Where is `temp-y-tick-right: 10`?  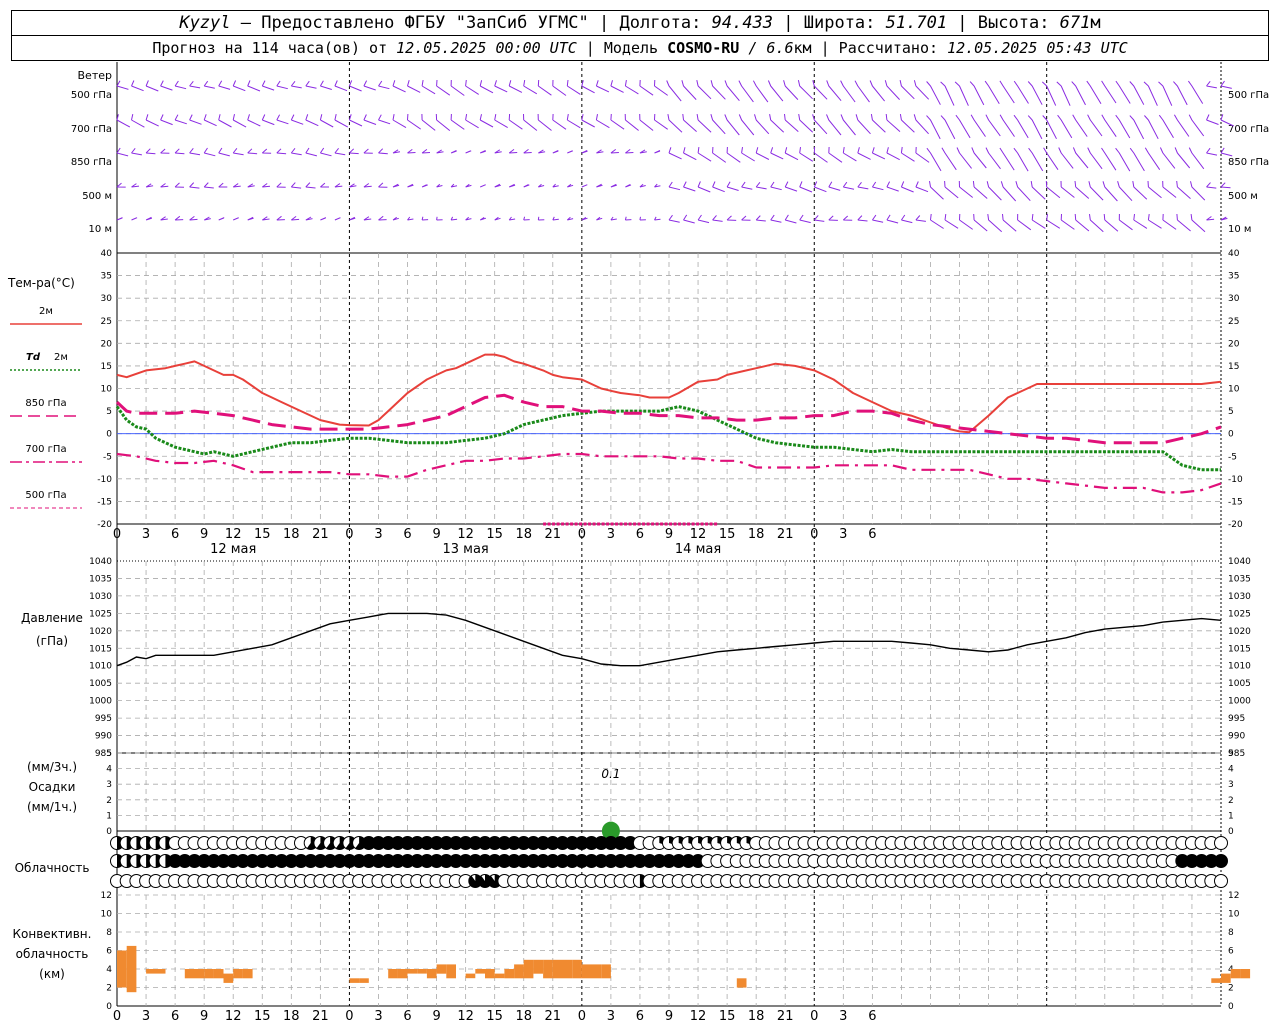 temp-y-tick-right: 10 is located at coordinates (1234, 390).